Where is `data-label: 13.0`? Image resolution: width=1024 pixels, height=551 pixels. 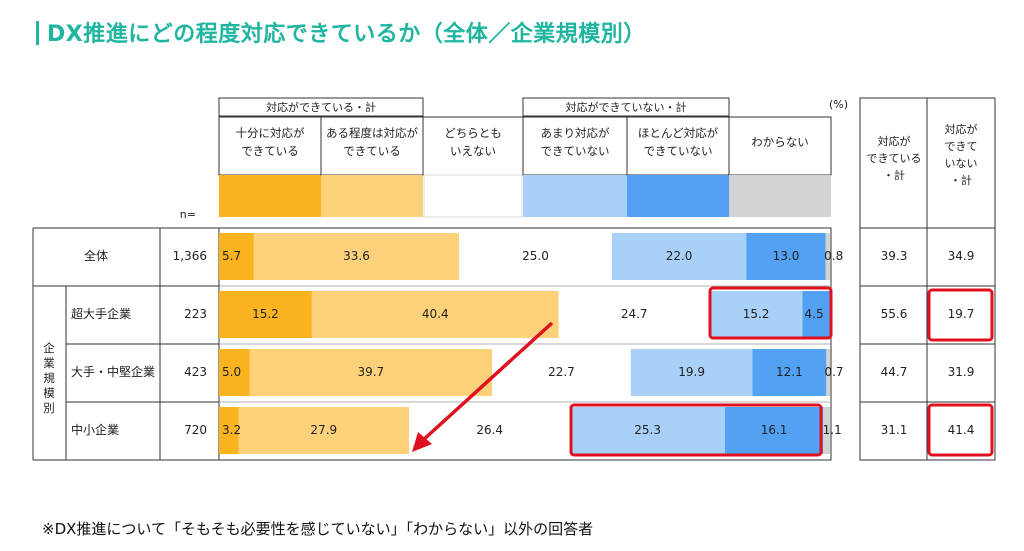
data-label: 13.0 is located at coordinates (786, 256).